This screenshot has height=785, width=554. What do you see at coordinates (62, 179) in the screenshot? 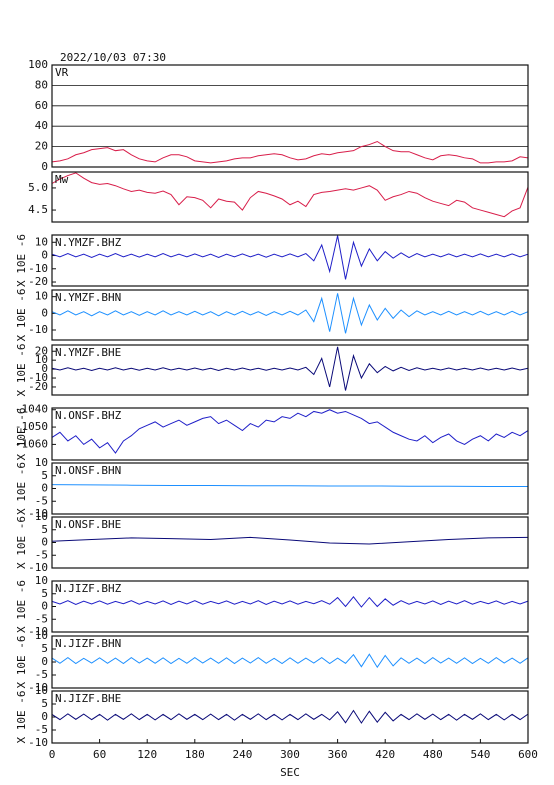
I see `trace-label: Mw` at bounding box center [62, 179].